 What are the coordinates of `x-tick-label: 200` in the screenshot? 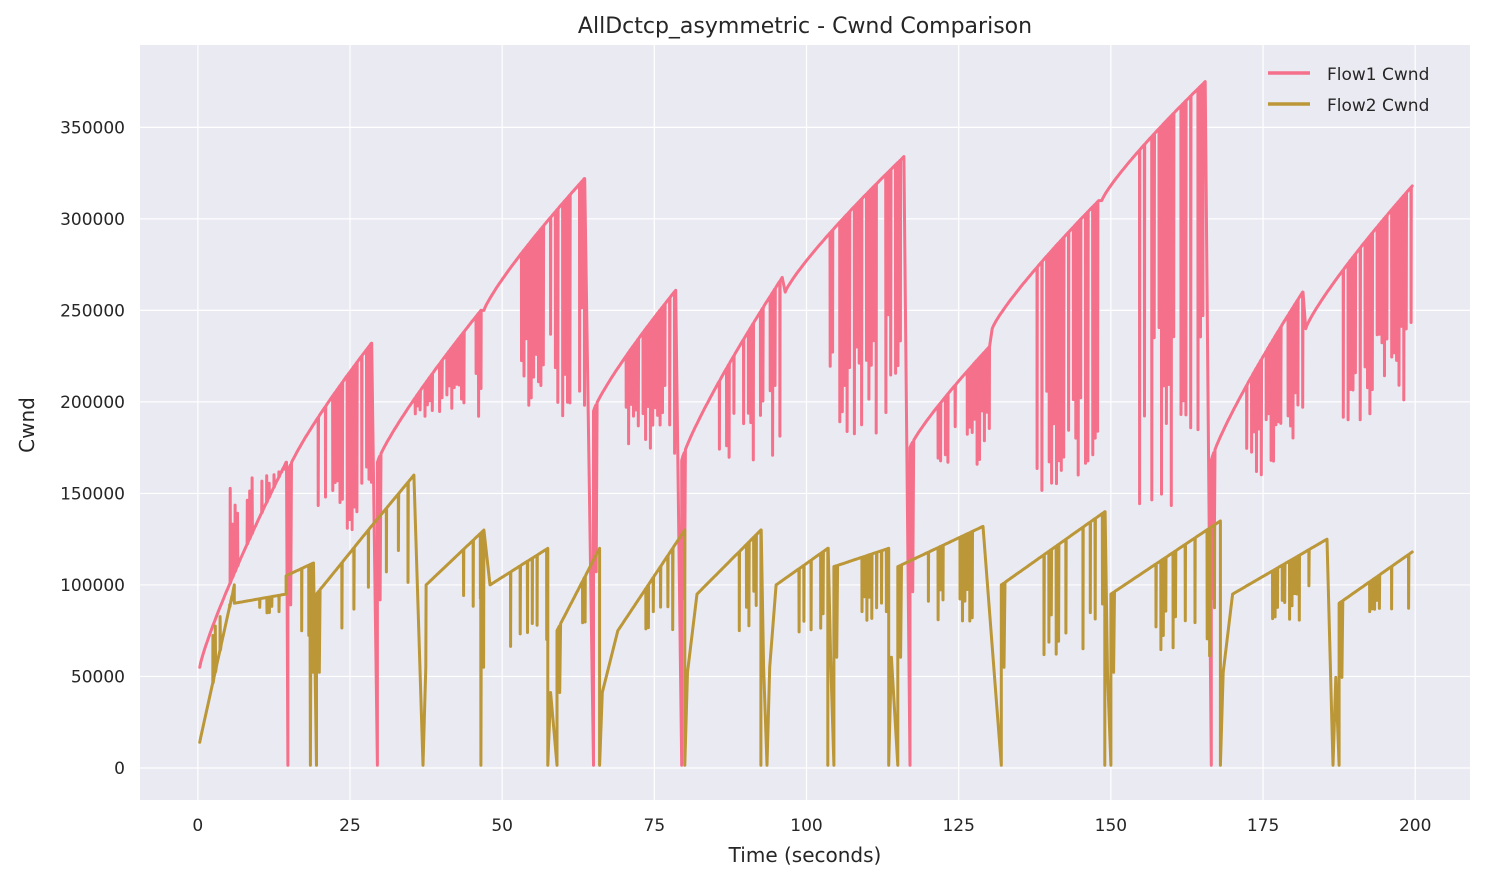 It's located at (1415, 826).